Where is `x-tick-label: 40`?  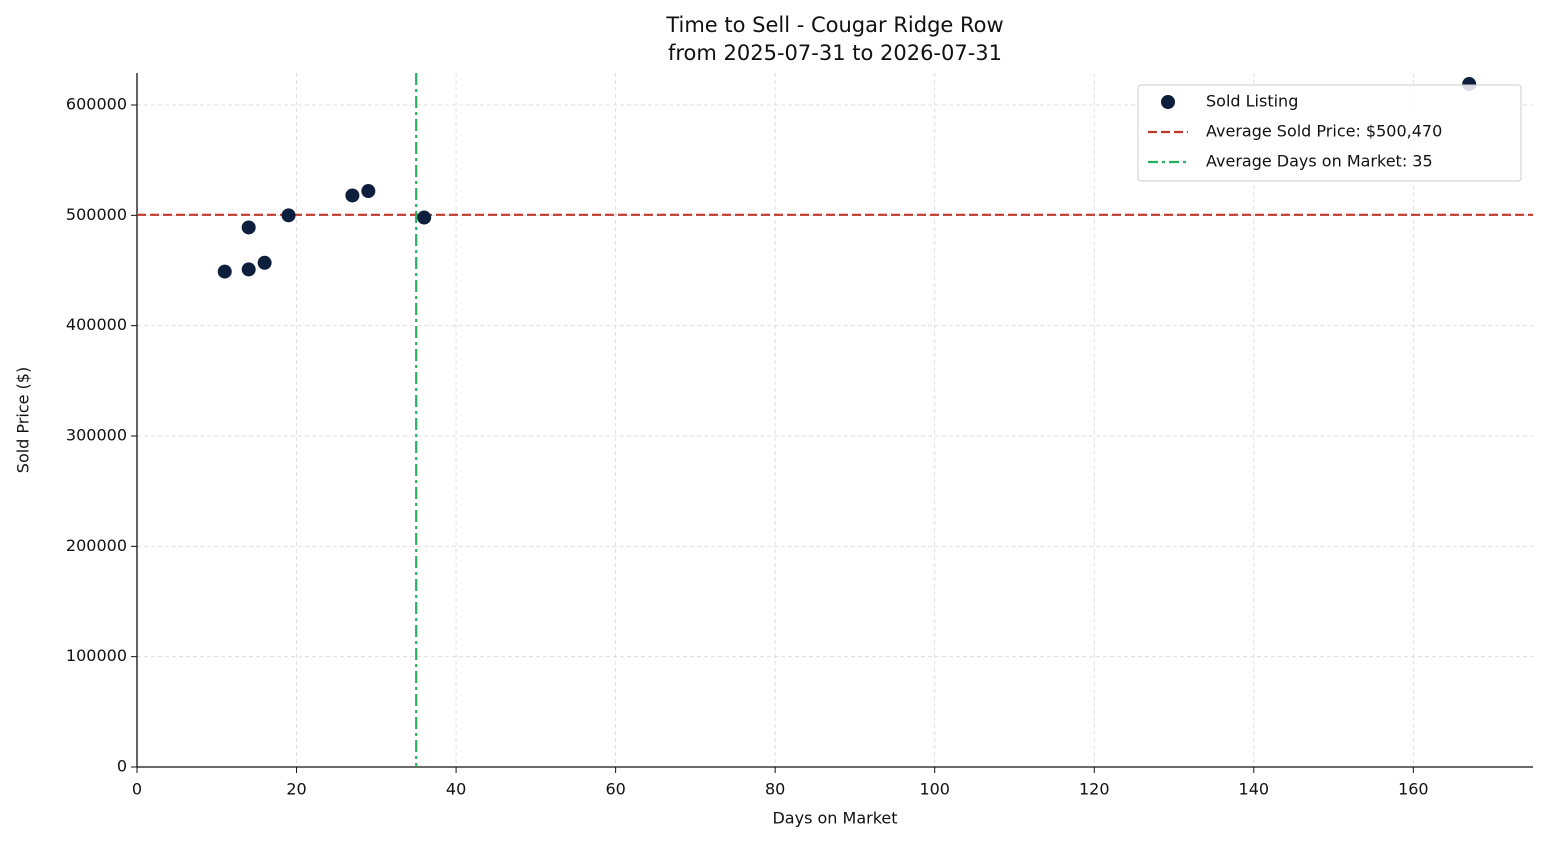 x-tick-label: 40 is located at coordinates (456, 789).